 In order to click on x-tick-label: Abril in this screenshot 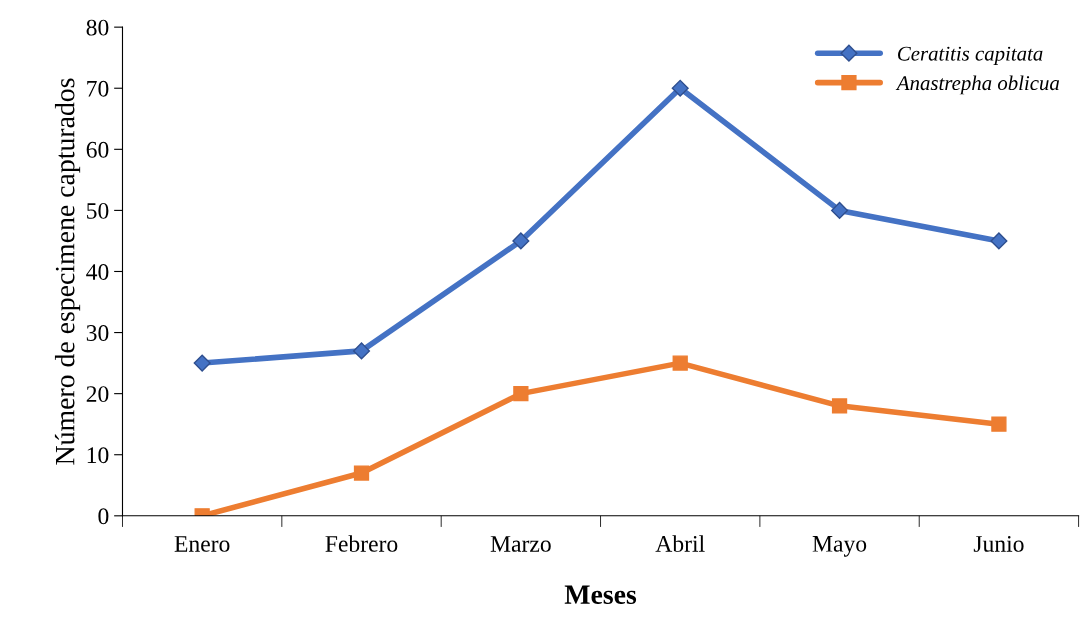, I will do `click(680, 543)`.